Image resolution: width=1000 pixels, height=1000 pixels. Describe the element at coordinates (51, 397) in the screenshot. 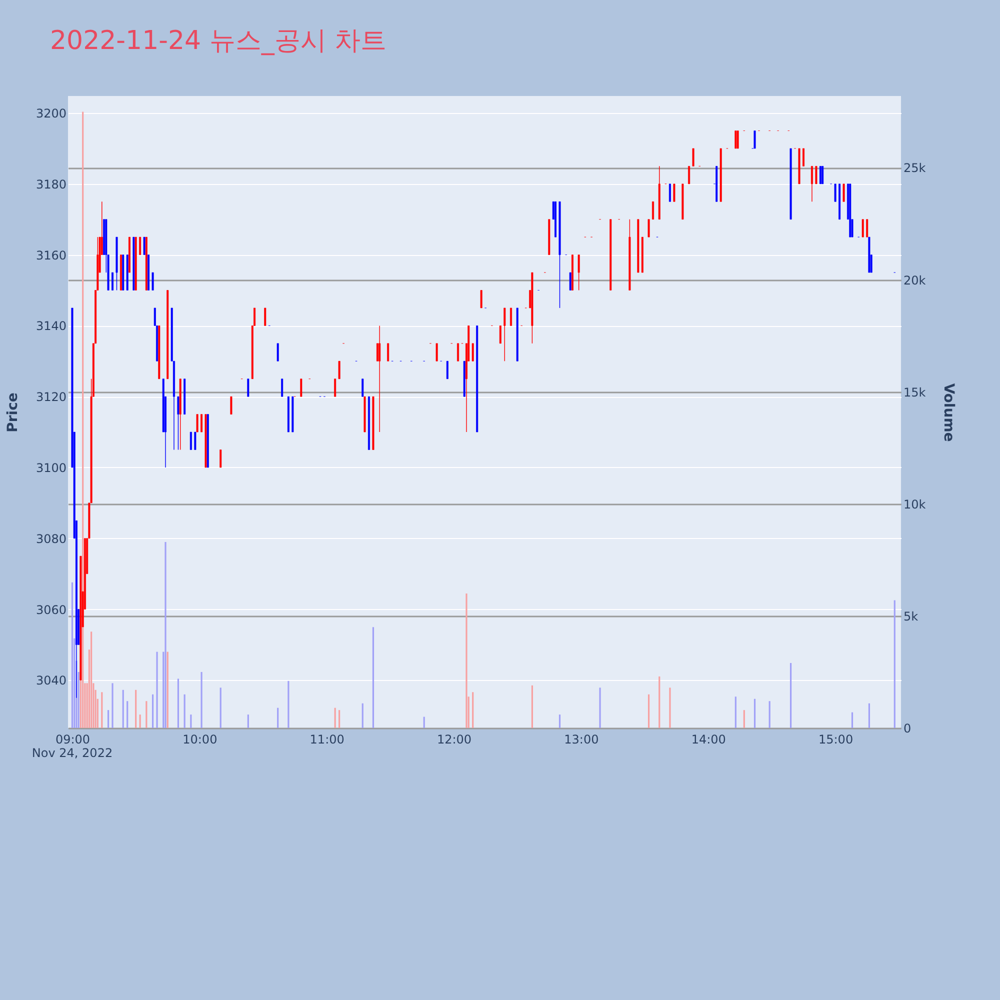

I see `y-tick-label: 3120` at that location.